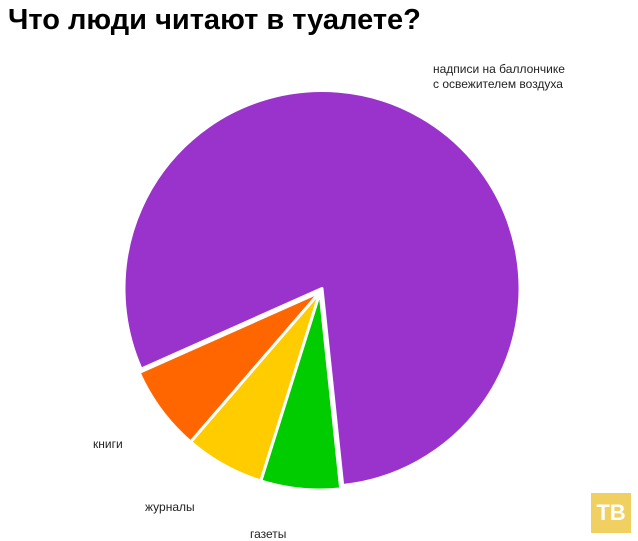 Image resolution: width=638 pixels, height=541 pixels. I want to click on slice-label: газеты, so click(268, 534).